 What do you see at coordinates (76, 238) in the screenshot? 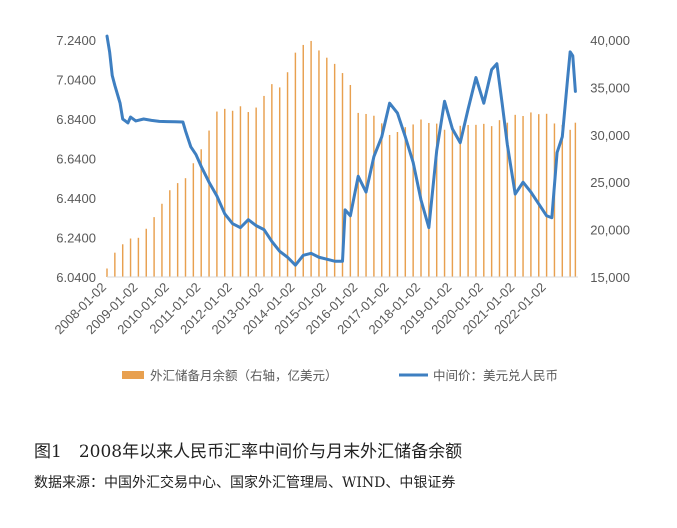
I see `left-tick-label: 6.2400` at bounding box center [76, 238].